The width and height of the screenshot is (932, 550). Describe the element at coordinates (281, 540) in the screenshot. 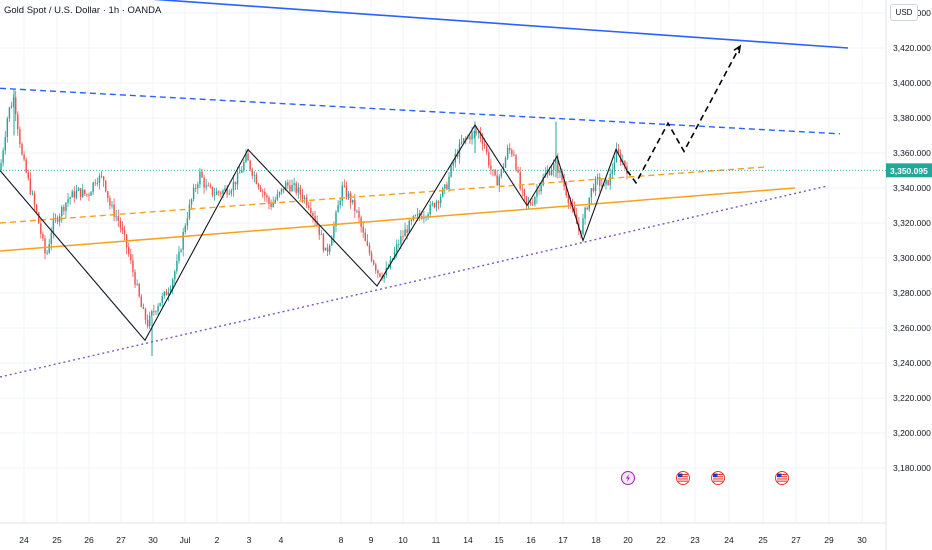

I see `time-tick-label: 4` at that location.